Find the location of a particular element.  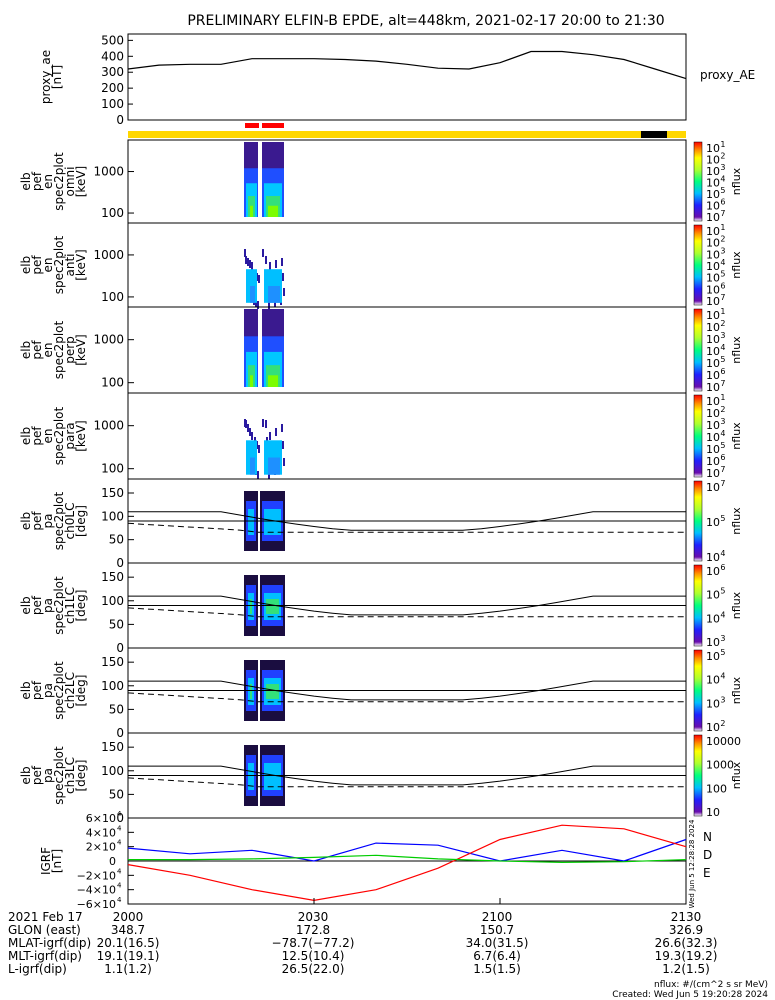

elb_pef_en_spec2plot_para-label: en is located at coordinates (48, 436).